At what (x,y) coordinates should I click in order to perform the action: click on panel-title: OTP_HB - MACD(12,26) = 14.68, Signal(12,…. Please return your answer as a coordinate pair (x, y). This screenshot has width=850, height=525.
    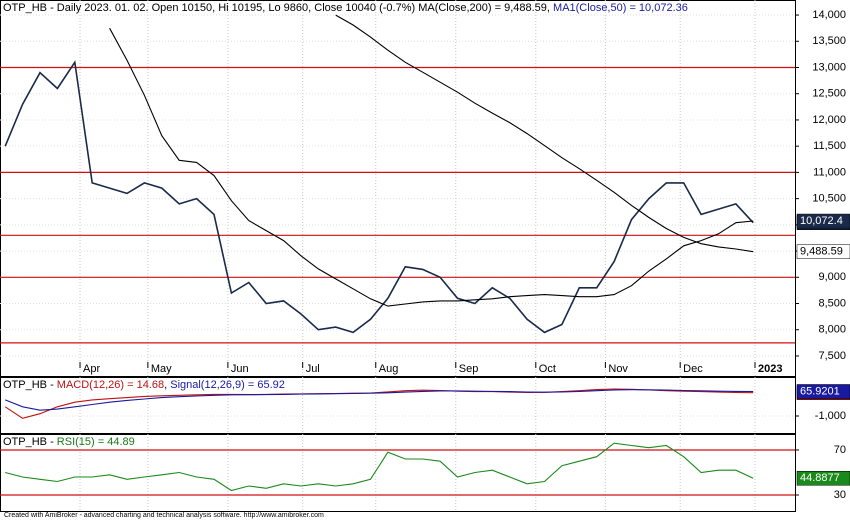
    Looking at the image, I should click on (144, 385).